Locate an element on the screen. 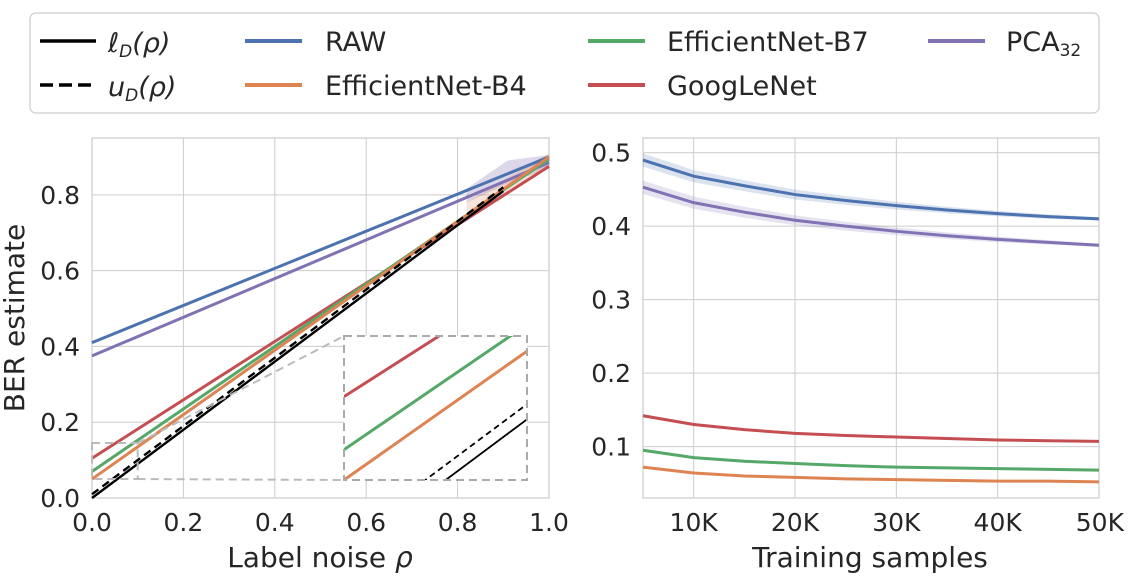  x-tick-label: 0.4 is located at coordinates (275, 522).